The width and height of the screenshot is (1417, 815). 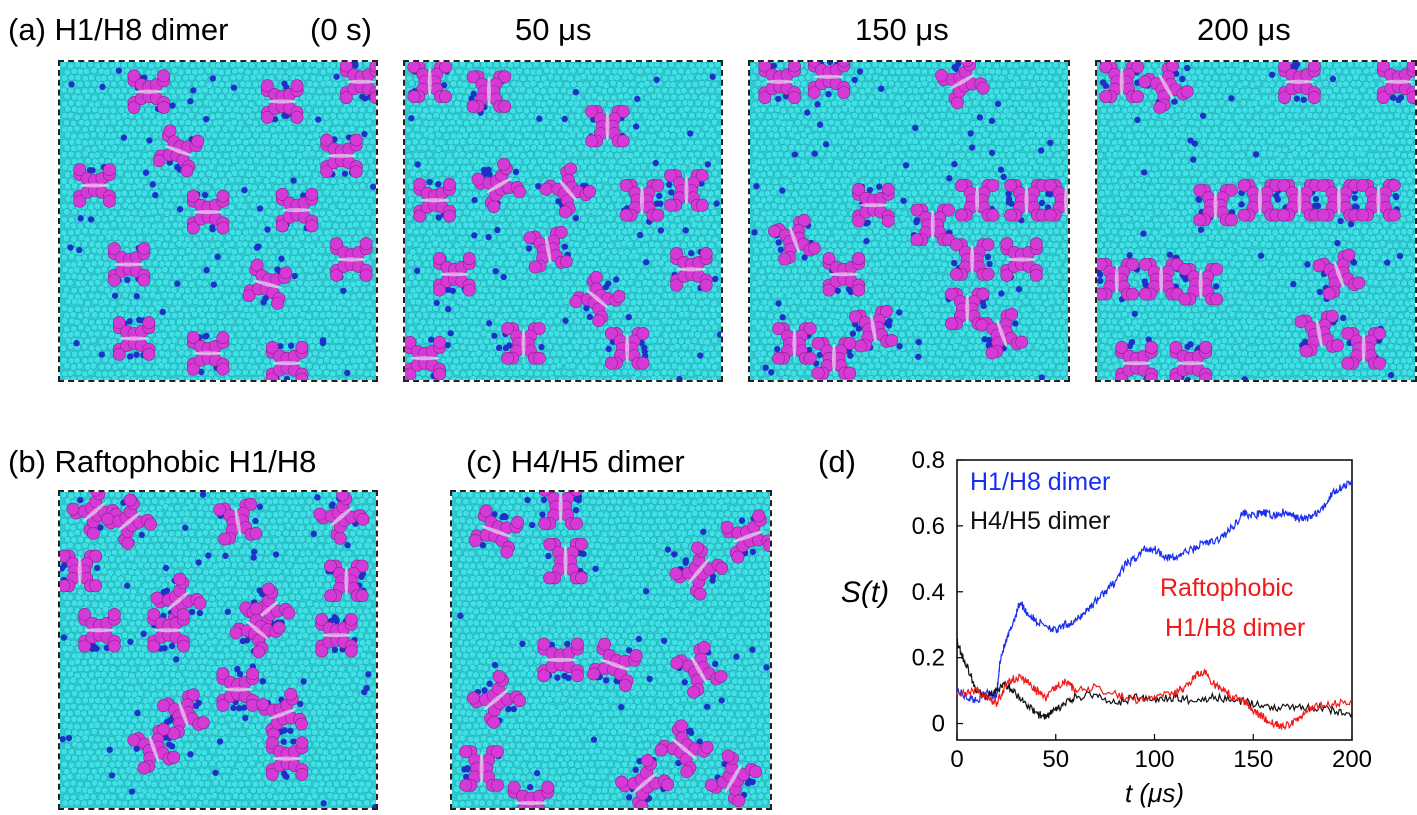 What do you see at coordinates (162, 461) in the screenshot?
I see `panel-b-label: (b) Raftophobic H1/H8` at bounding box center [162, 461].